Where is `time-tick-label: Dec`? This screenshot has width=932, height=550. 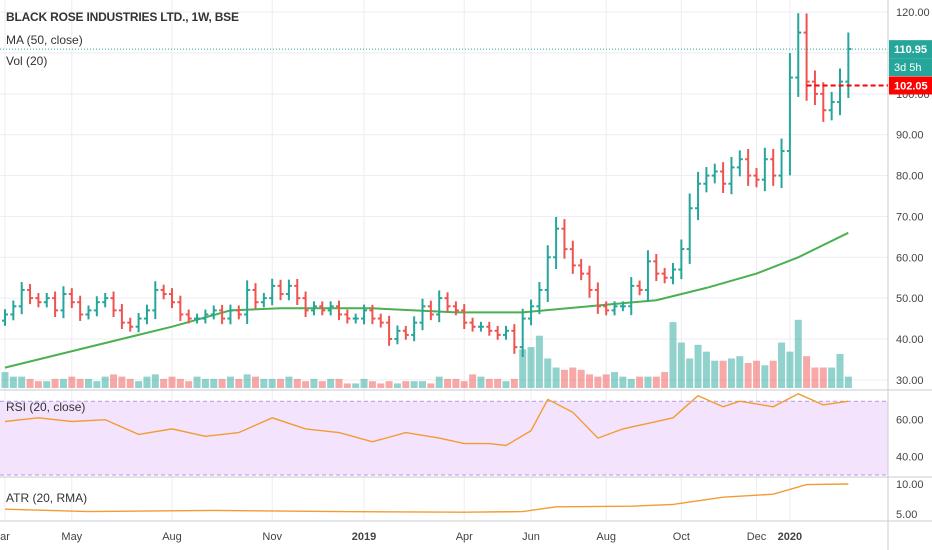 time-tick-label: Dec is located at coordinates (757, 537).